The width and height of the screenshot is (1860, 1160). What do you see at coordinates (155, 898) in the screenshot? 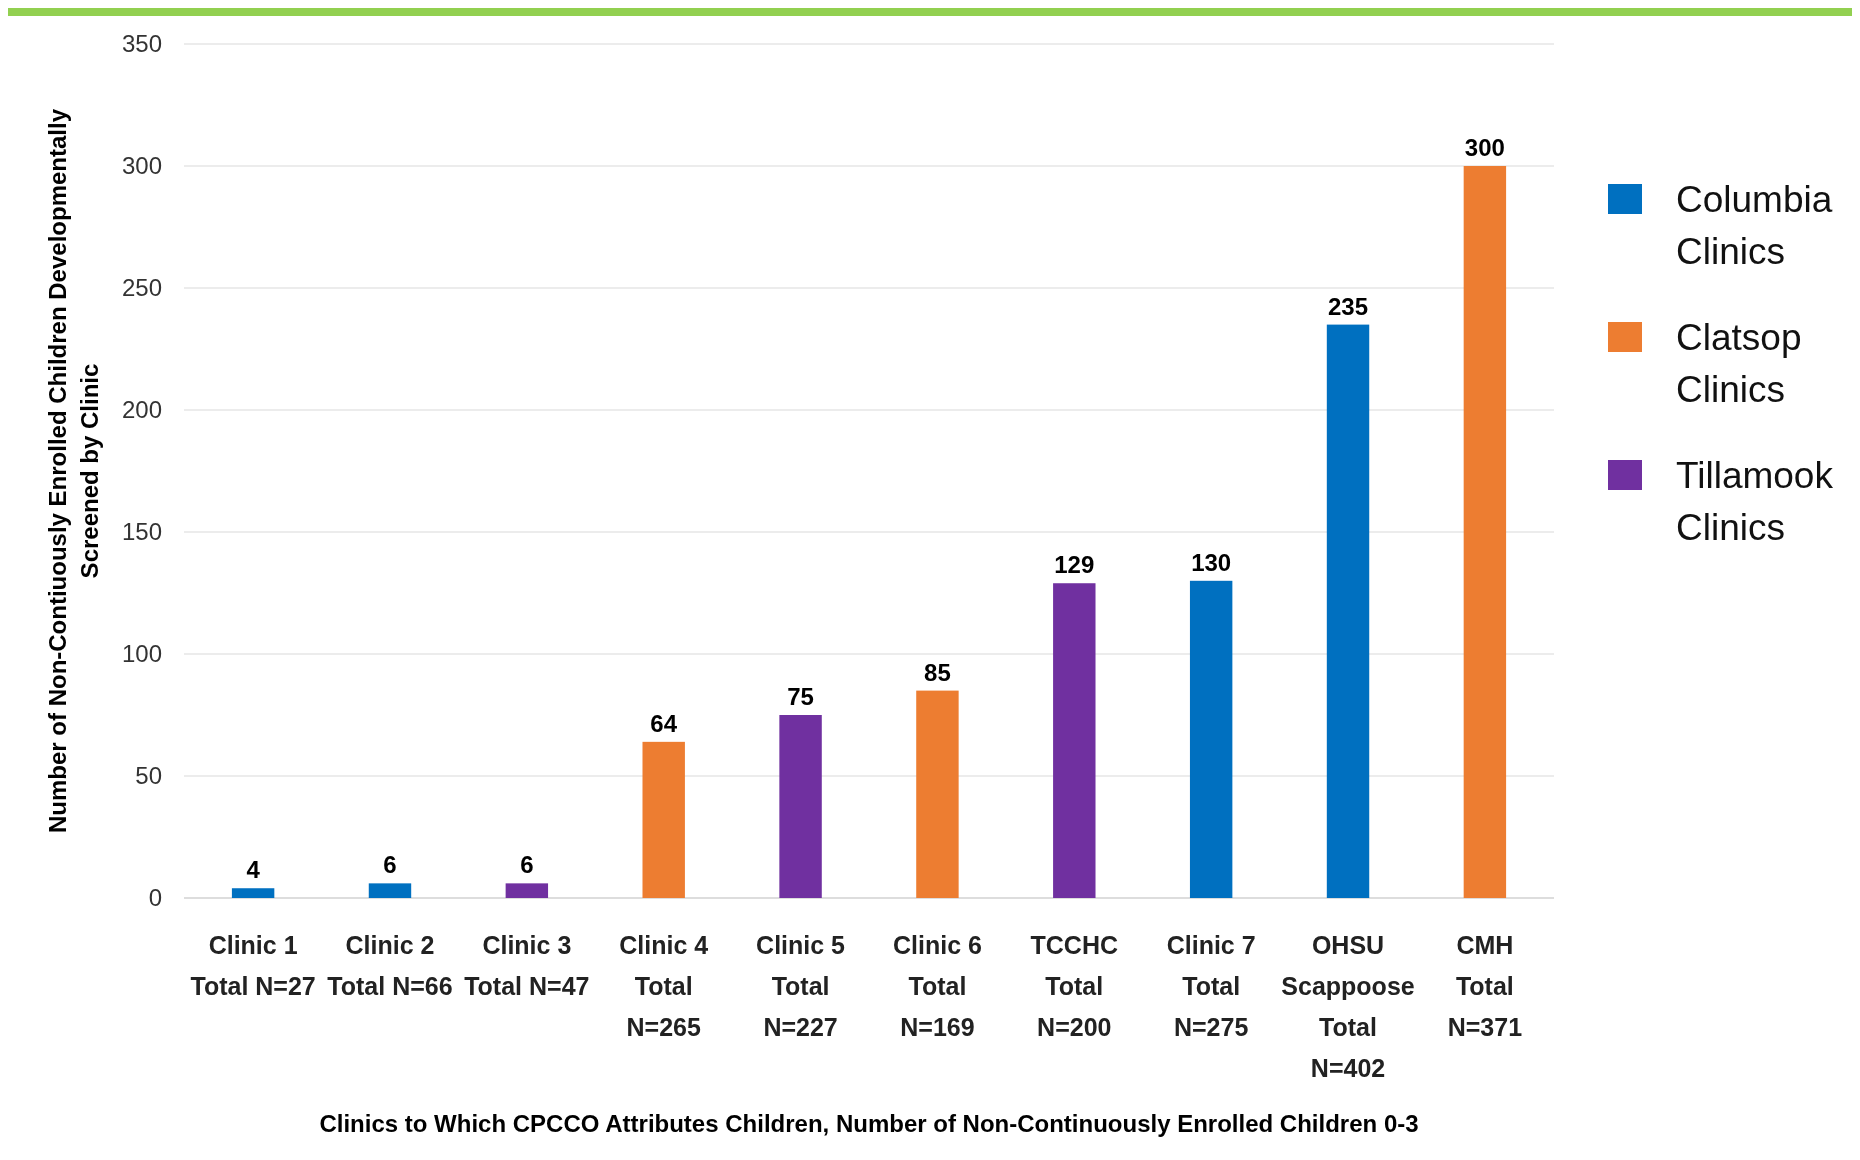
I see `y-tick-label: 0` at bounding box center [155, 898].